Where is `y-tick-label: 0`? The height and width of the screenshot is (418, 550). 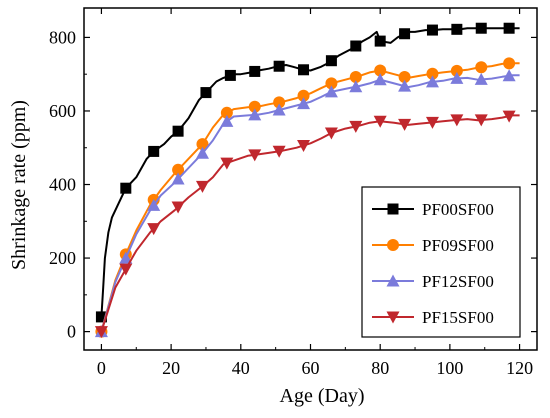
y-tick-label: 0 is located at coordinates (71, 332).